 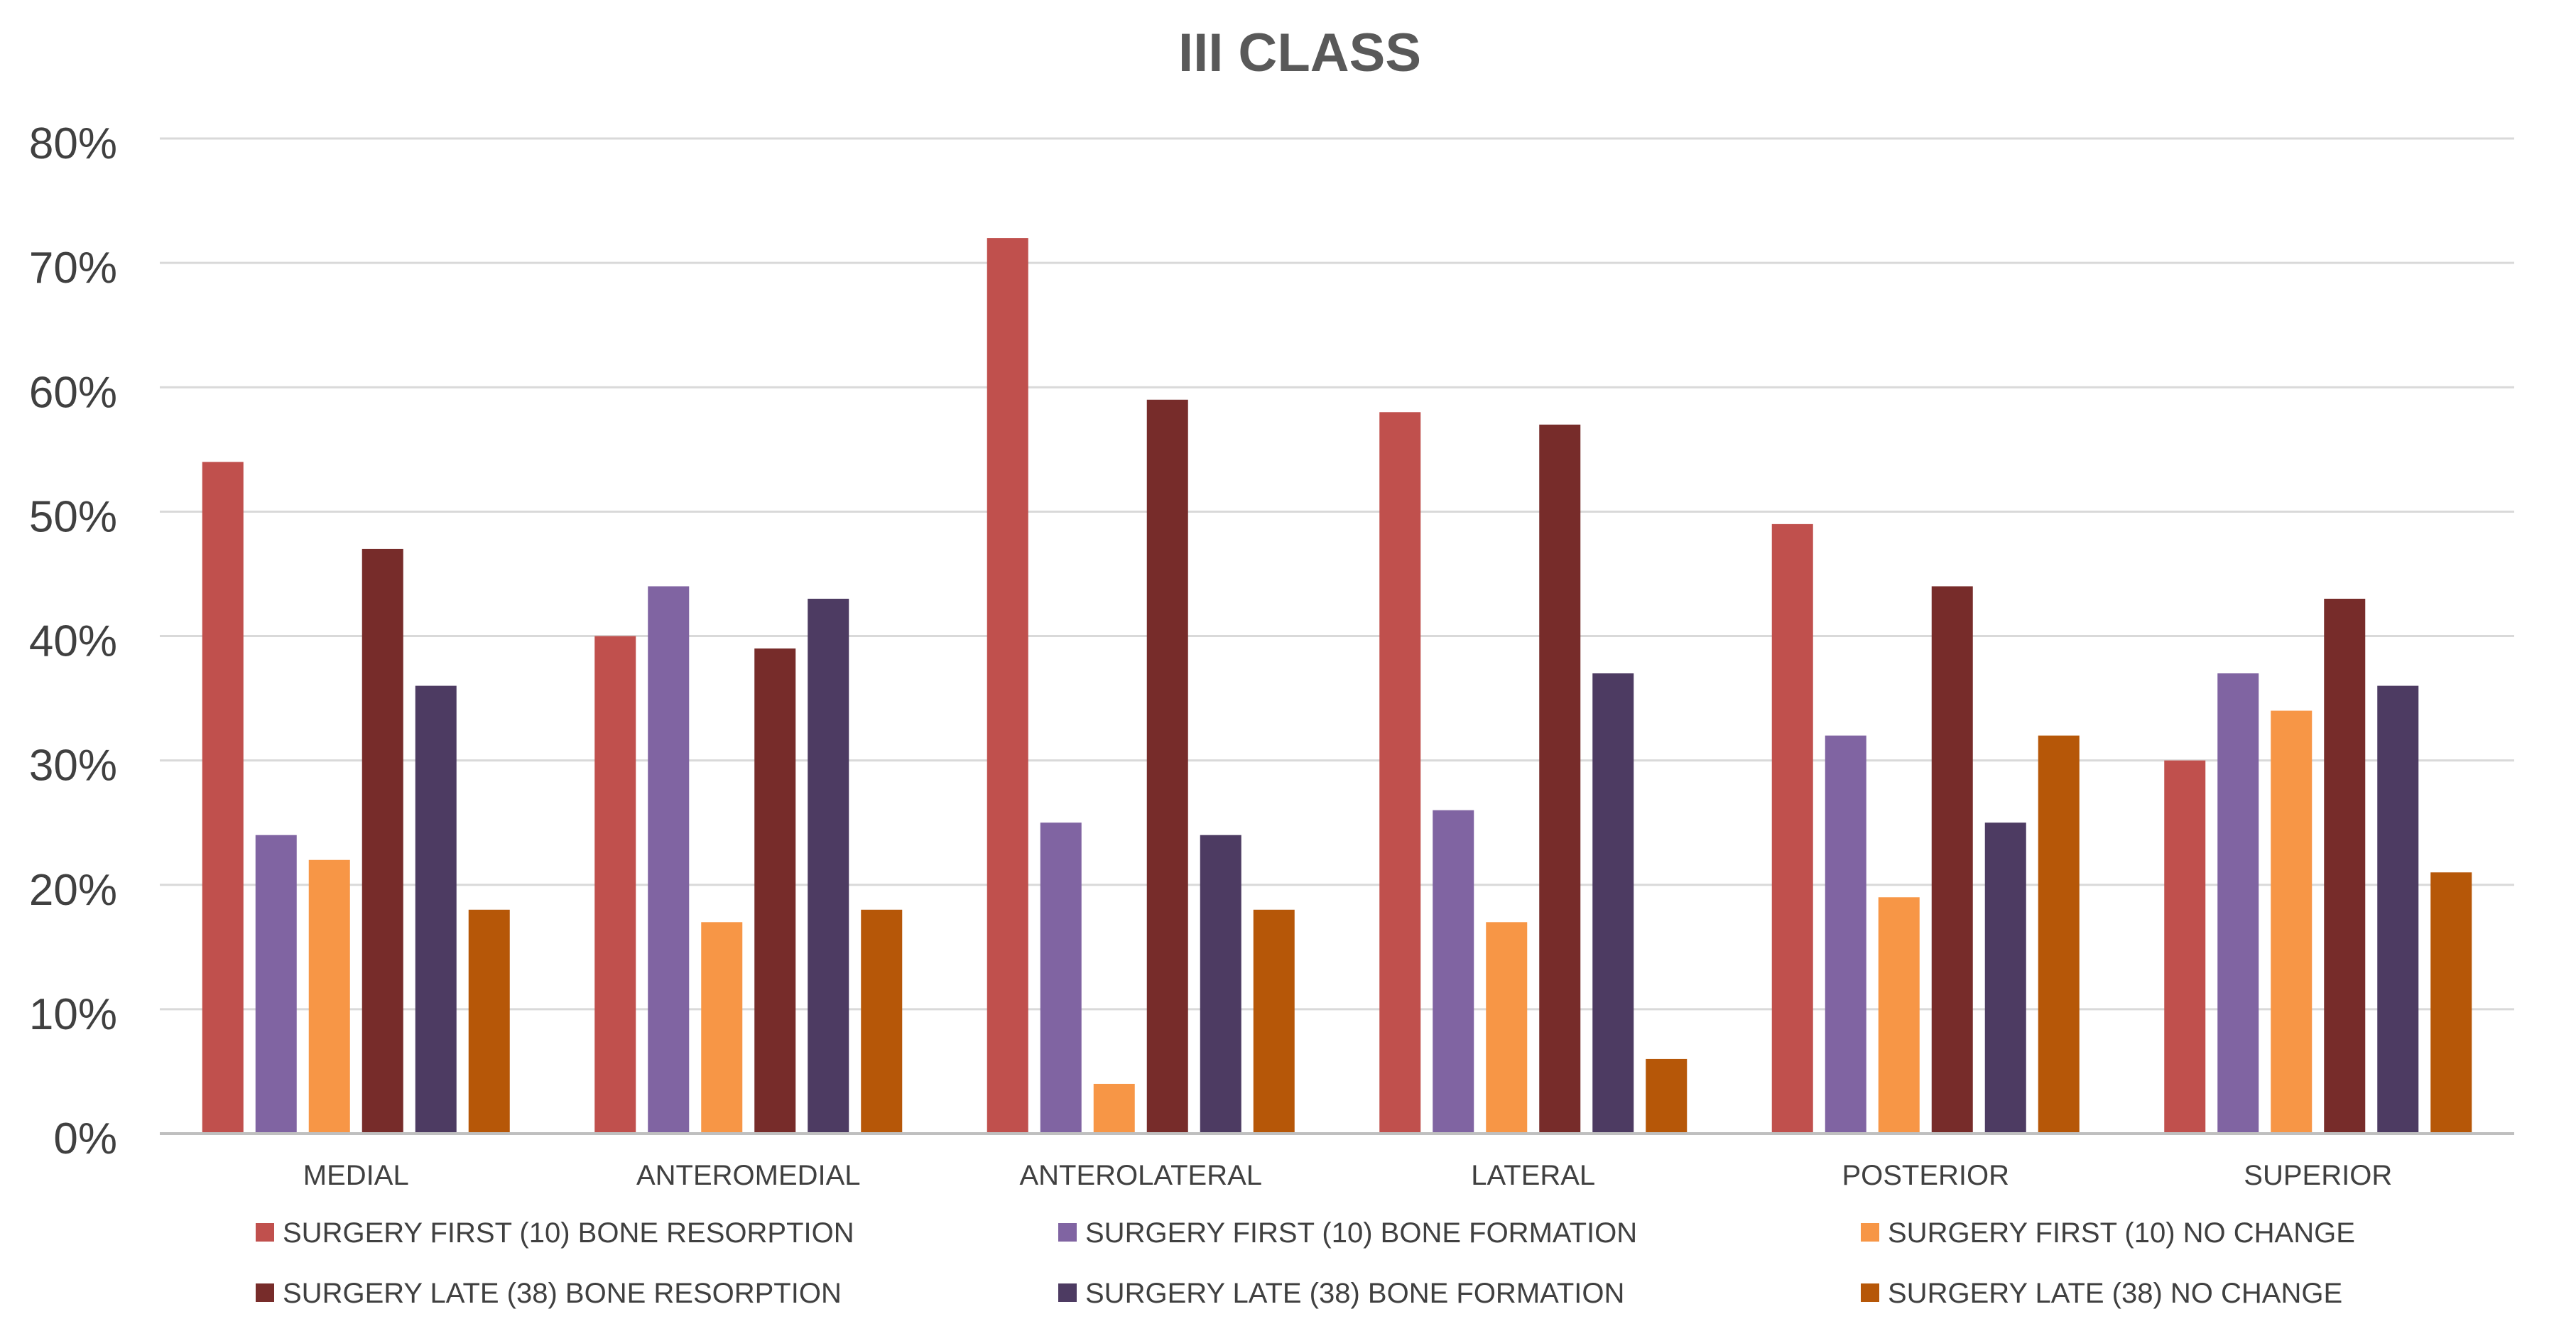 I want to click on x-tick-label: SUPERIOR, so click(x=2318, y=1175).